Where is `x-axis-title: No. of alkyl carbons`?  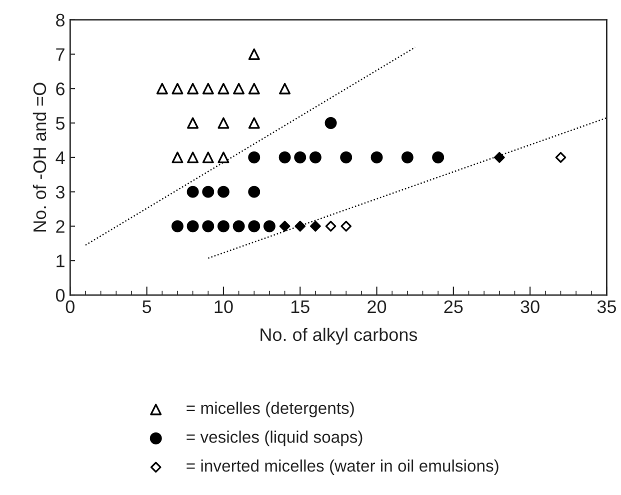
x-axis-title: No. of alkyl carbons is located at coordinates (339, 336).